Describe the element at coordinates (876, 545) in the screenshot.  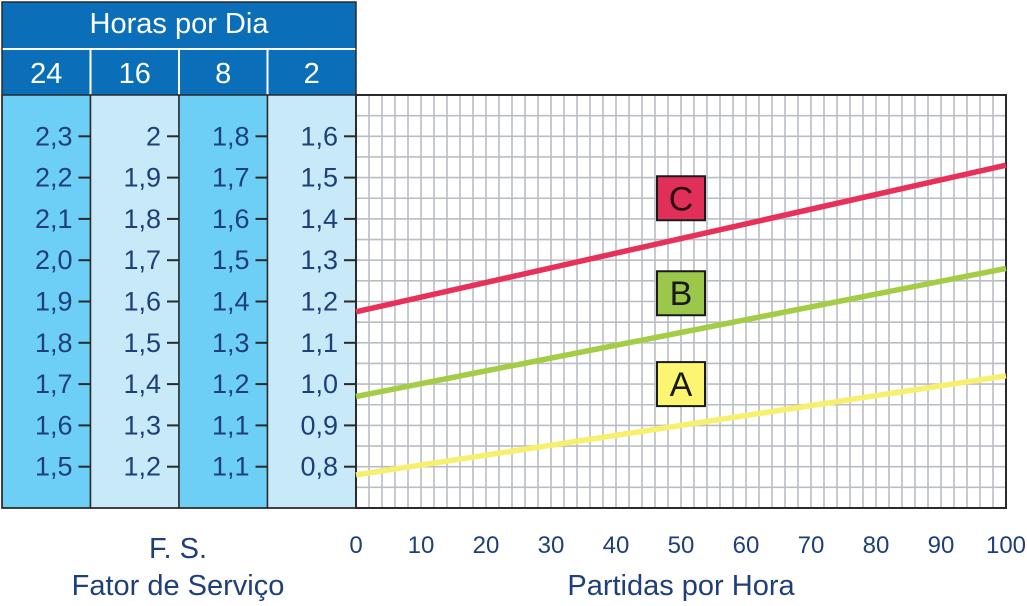
I see `x-tick-label: 80` at that location.